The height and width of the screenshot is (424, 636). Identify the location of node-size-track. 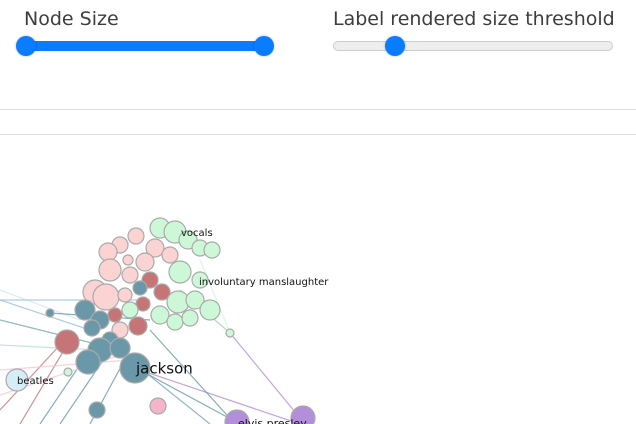
(145, 46).